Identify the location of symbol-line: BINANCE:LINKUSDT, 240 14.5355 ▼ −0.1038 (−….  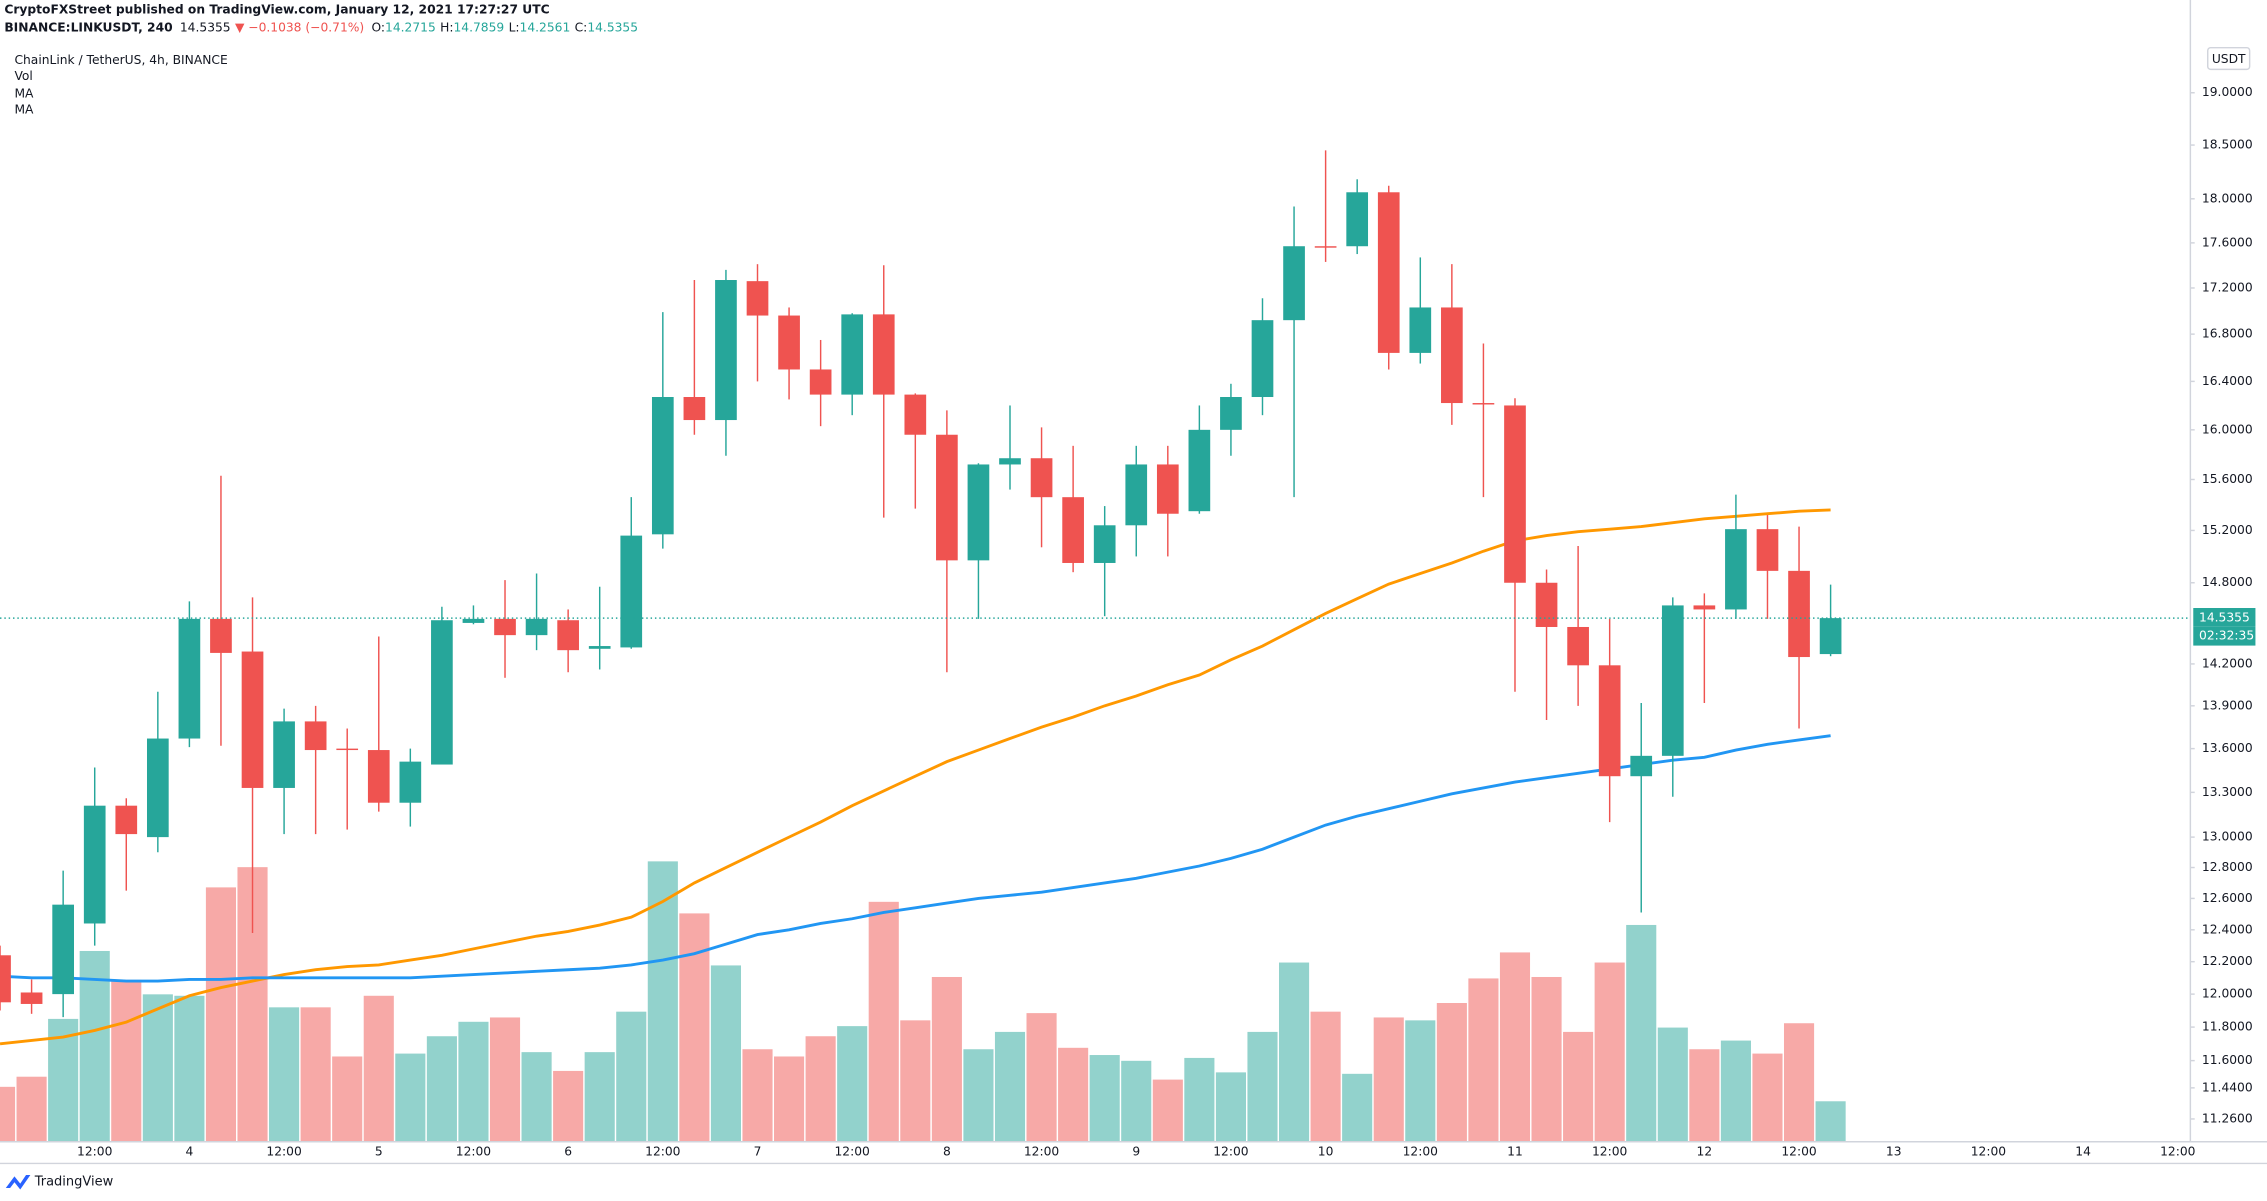
(321, 27).